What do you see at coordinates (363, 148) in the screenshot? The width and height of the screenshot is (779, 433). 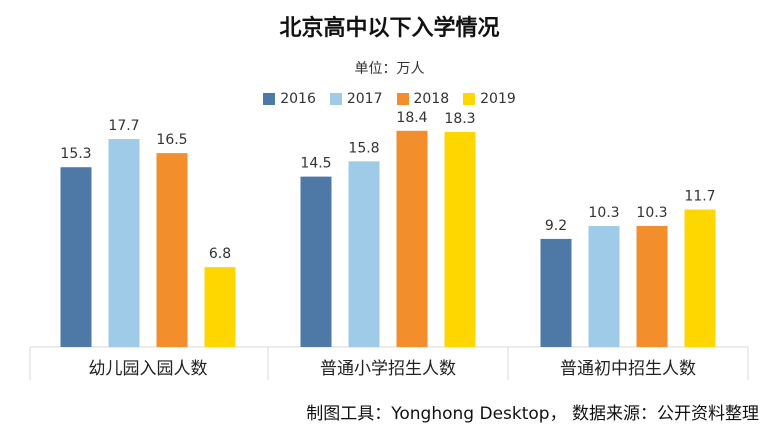 I see `data-label-2017-2: 15.8` at bounding box center [363, 148].